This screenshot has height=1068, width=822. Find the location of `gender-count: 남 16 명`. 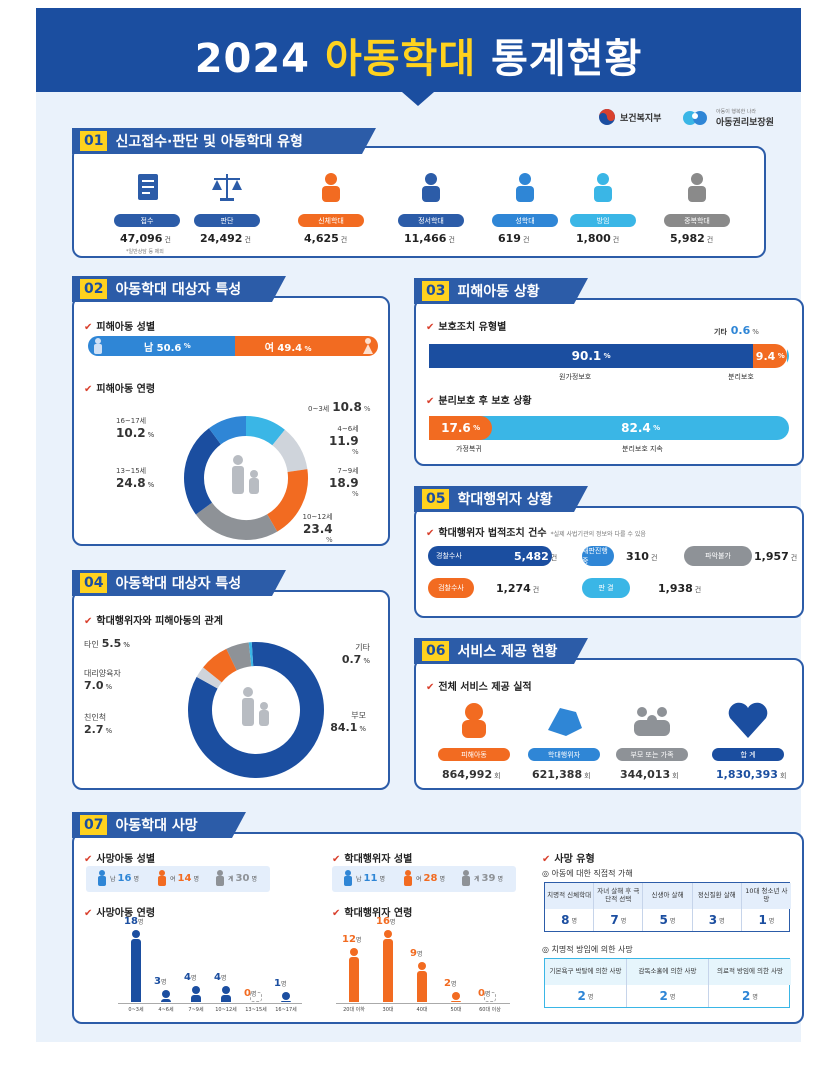

gender-count: 남 16 명 is located at coordinates (117, 878).